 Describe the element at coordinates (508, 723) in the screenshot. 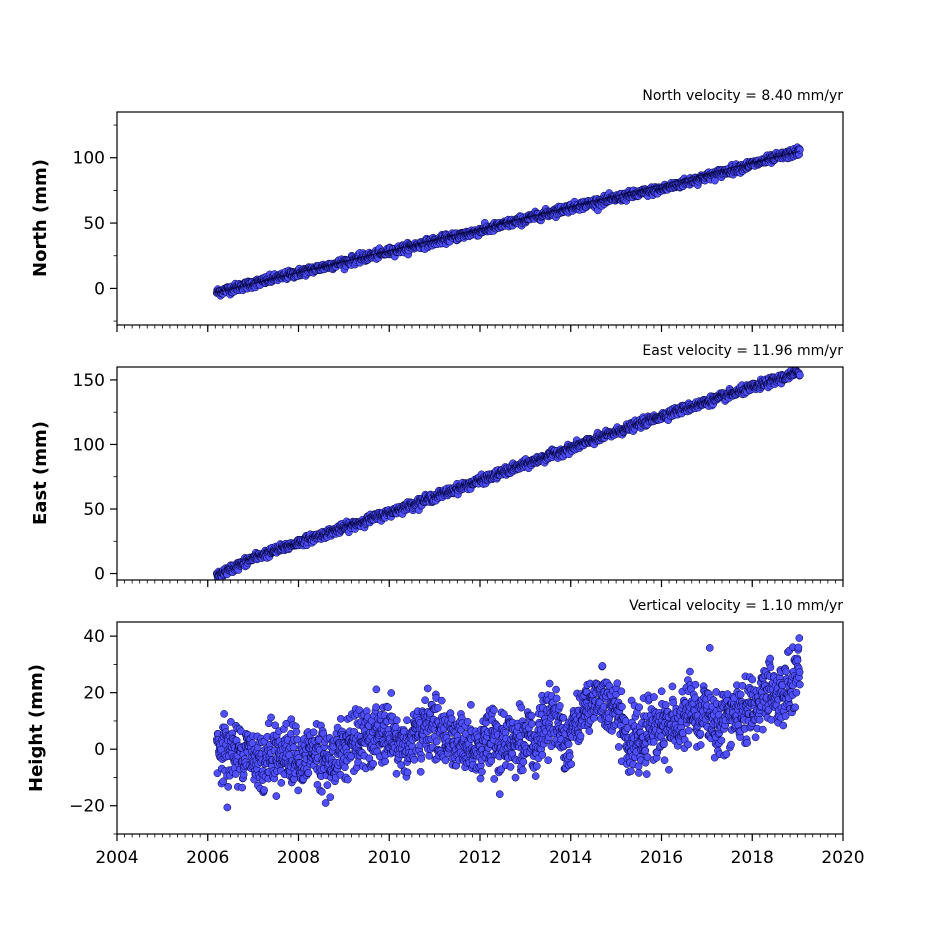

I see `height-points` at that location.